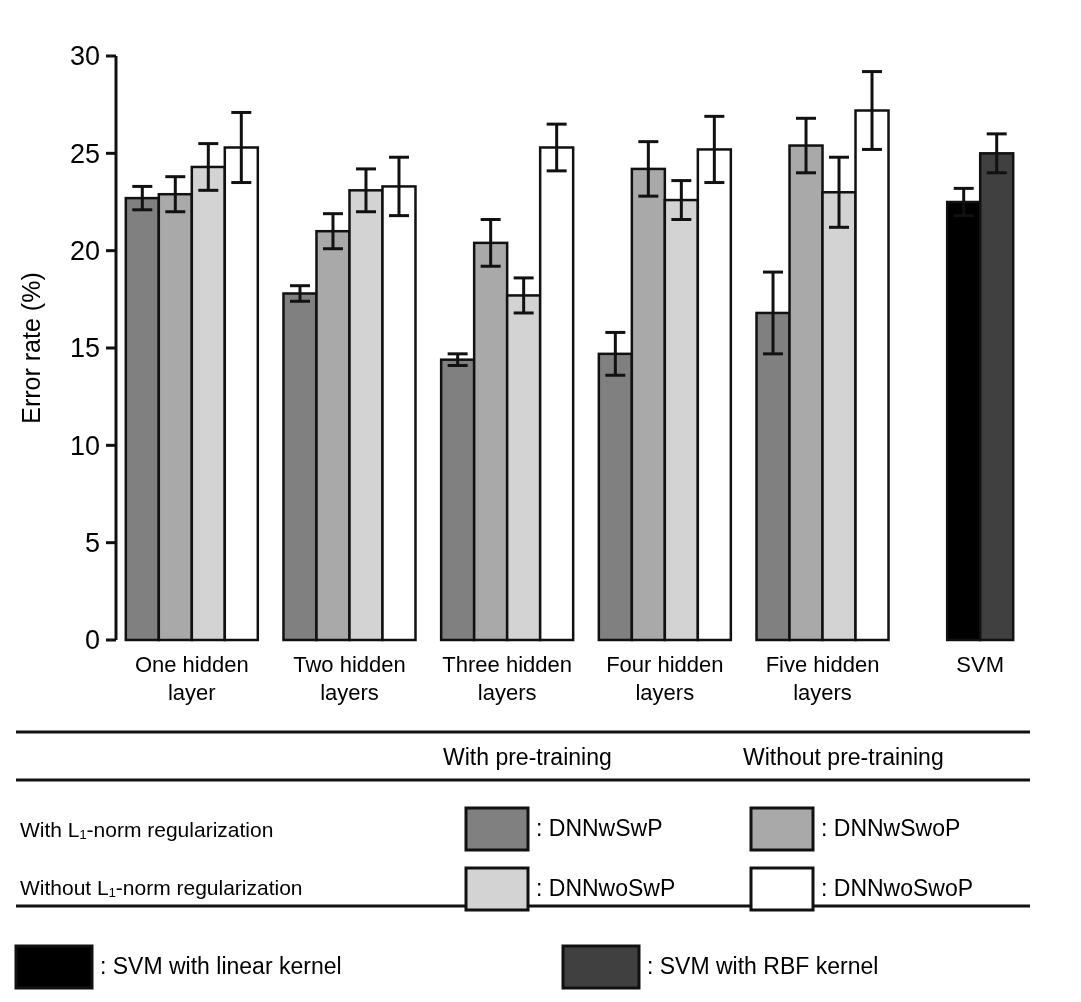  What do you see at coordinates (897, 888) in the screenshot?
I see `legend-label: : DNNwoSwoP` at bounding box center [897, 888].